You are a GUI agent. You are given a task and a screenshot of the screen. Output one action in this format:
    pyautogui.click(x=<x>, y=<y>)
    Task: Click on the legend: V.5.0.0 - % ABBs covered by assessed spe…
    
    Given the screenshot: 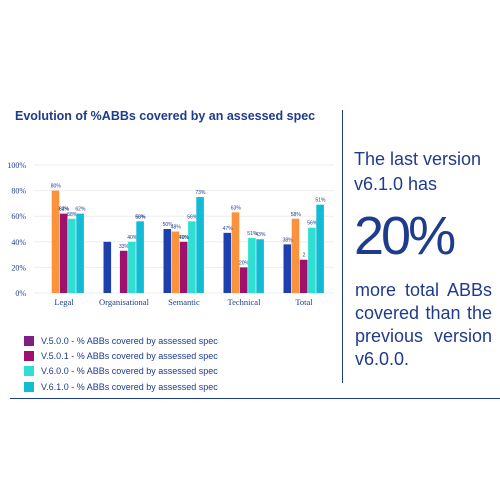 What is the action you would take?
    pyautogui.click(x=121, y=363)
    